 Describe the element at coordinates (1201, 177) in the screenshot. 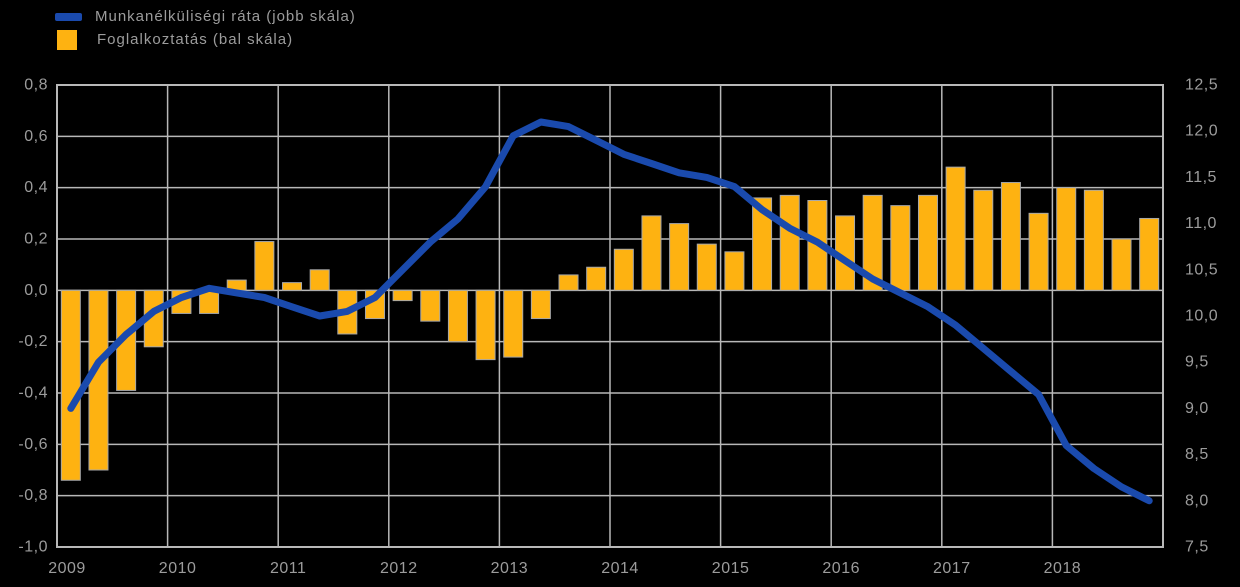

I see `right-axis-tick-label: 11,5` at that location.